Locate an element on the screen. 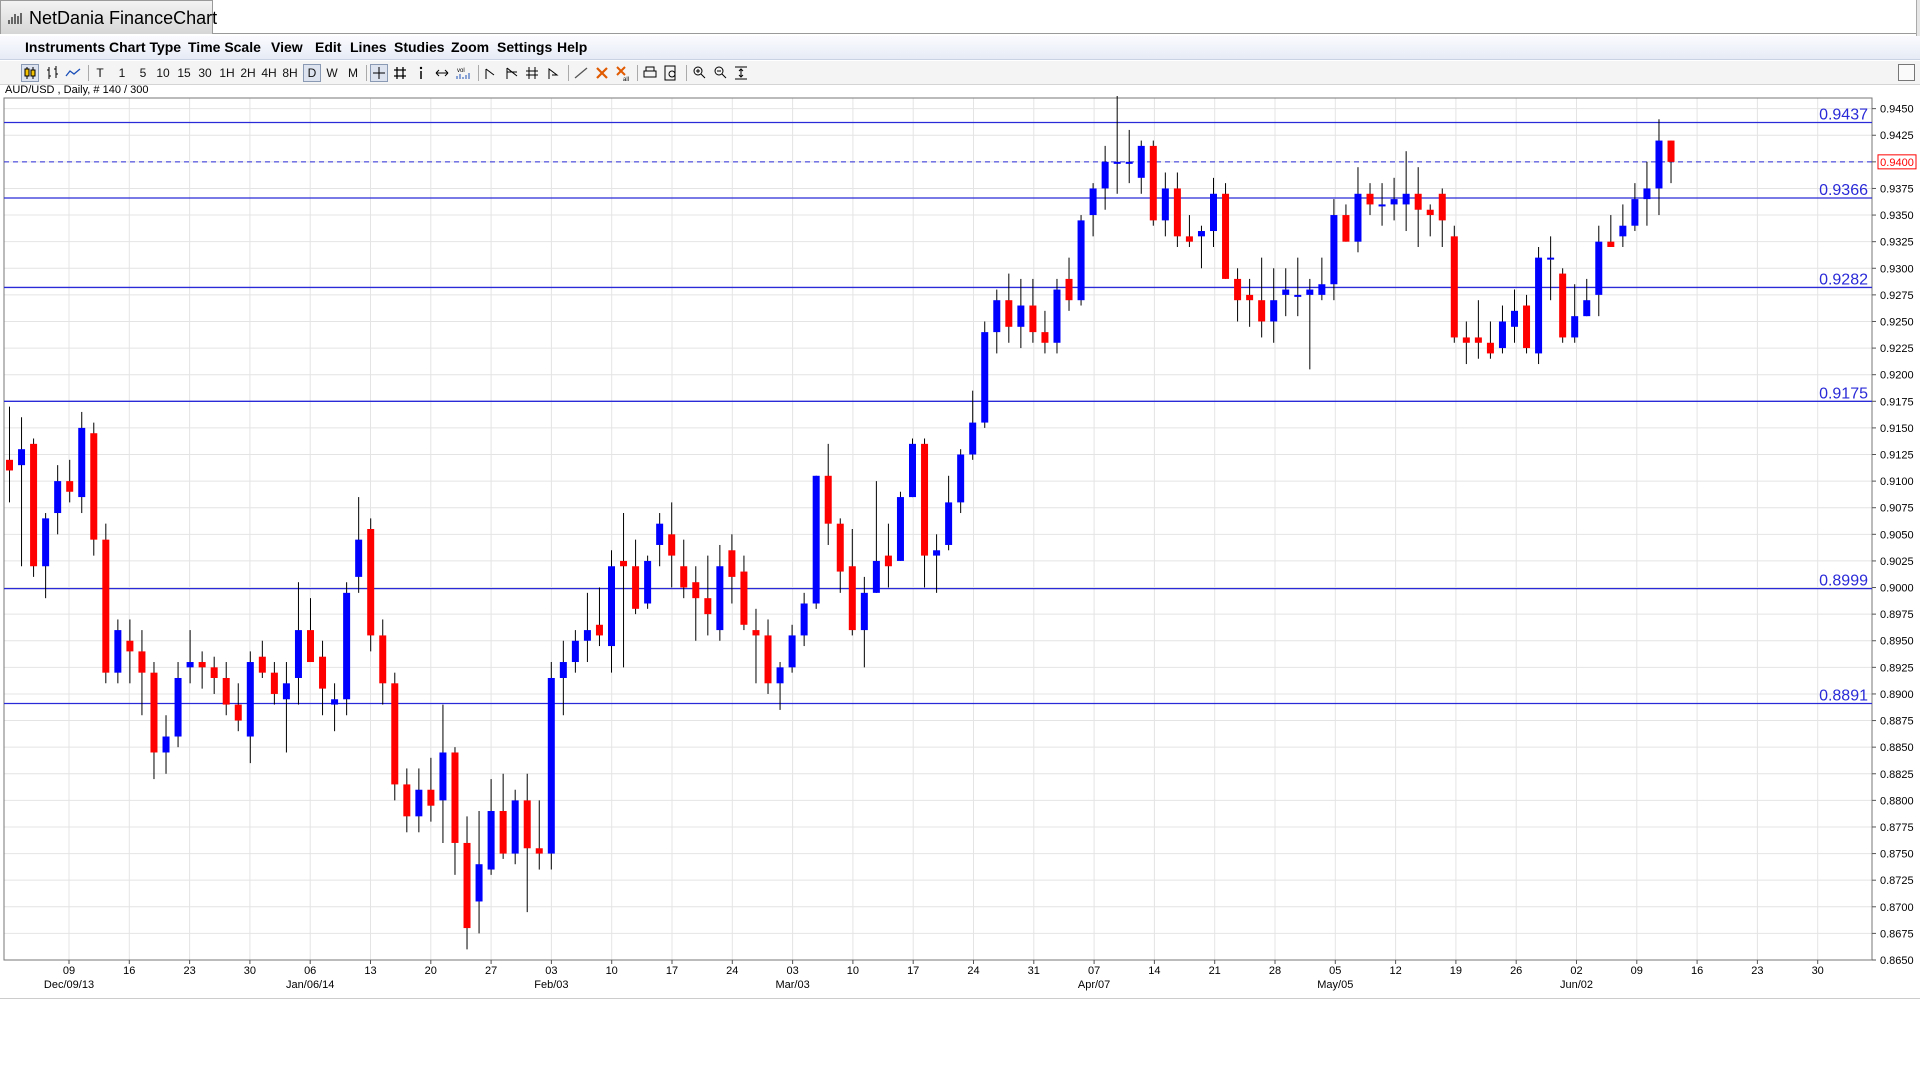  gann-icon is located at coordinates (533, 73).